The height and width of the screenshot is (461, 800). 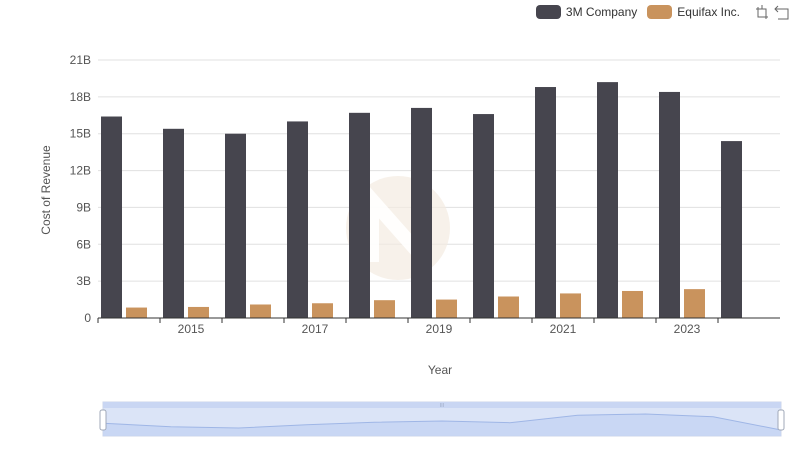 I want to click on y-tick-label: 12B, so click(x=80, y=171).